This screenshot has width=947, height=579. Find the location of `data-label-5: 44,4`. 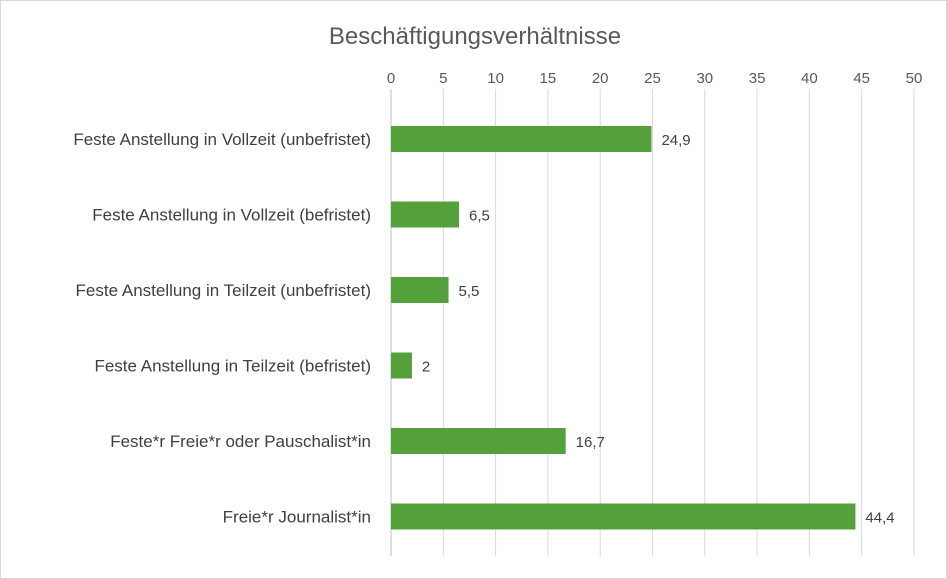

data-label-5: 44,4 is located at coordinates (879, 518).